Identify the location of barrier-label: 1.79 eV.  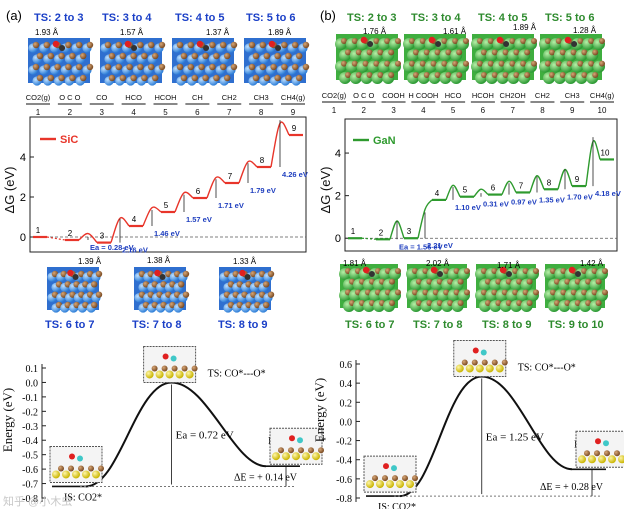
(263, 190).